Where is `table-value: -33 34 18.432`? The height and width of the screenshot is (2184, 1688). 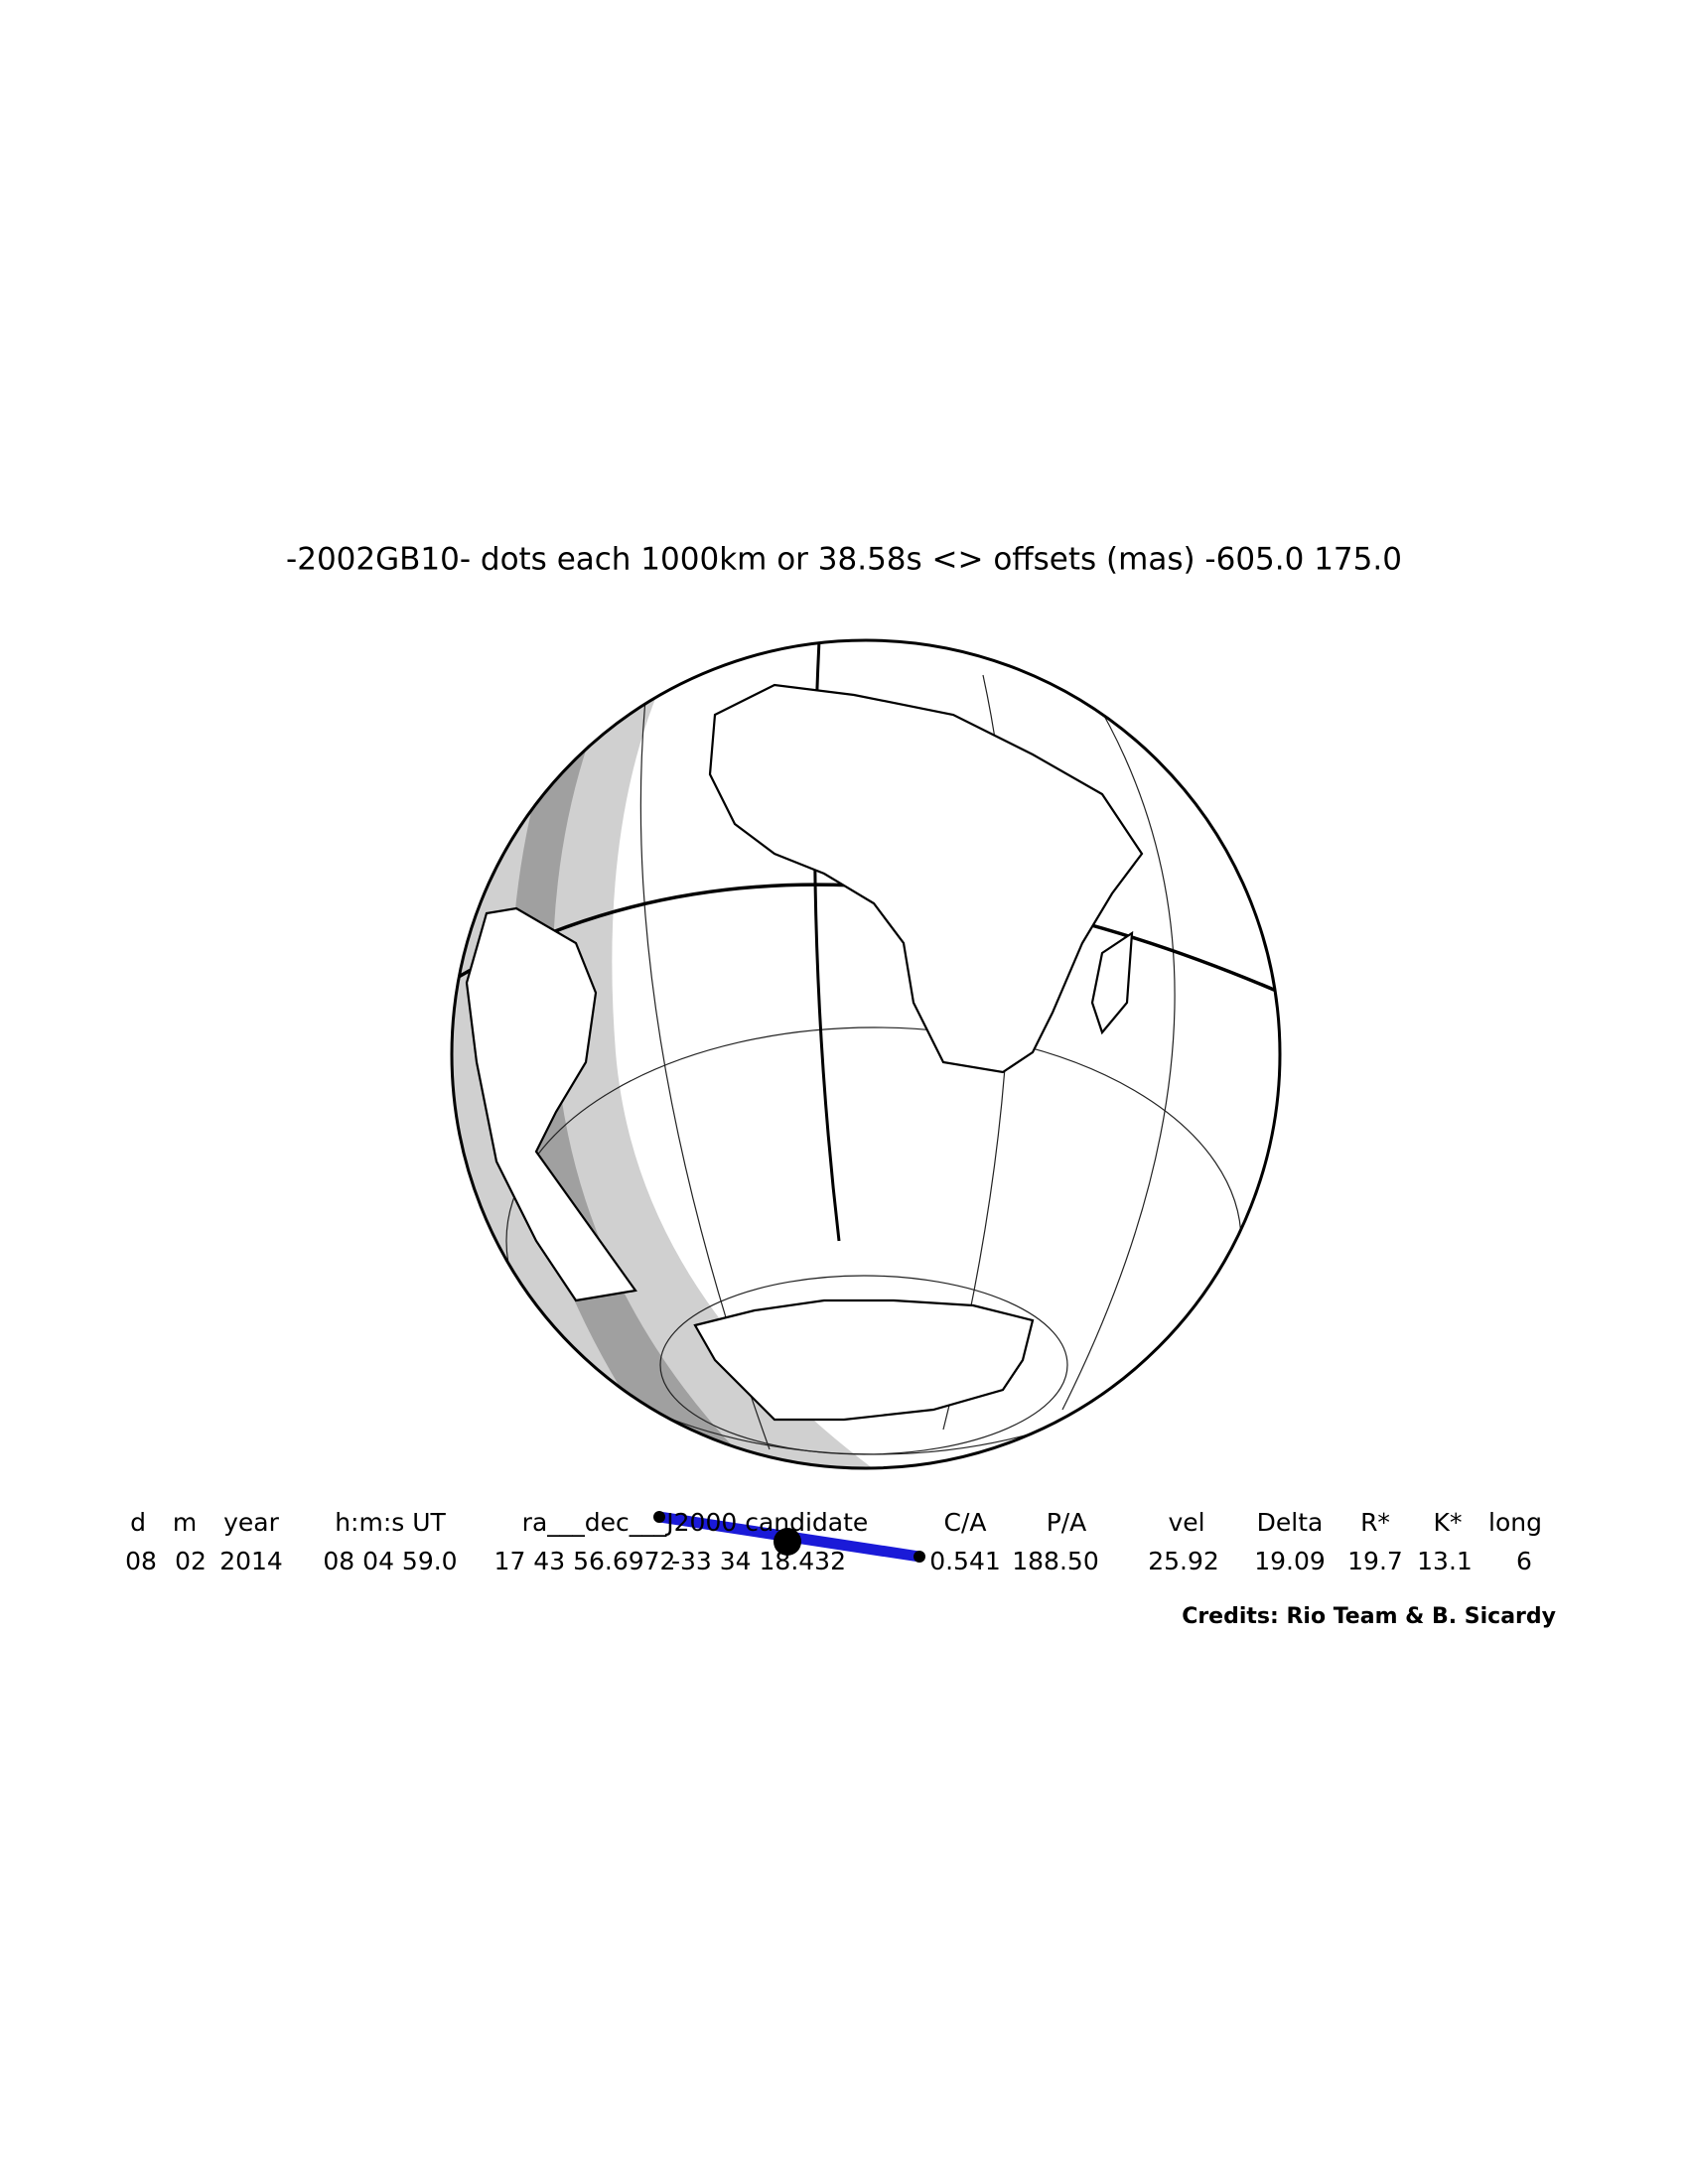
table-value: -33 34 18.432 is located at coordinates (758, 1561).